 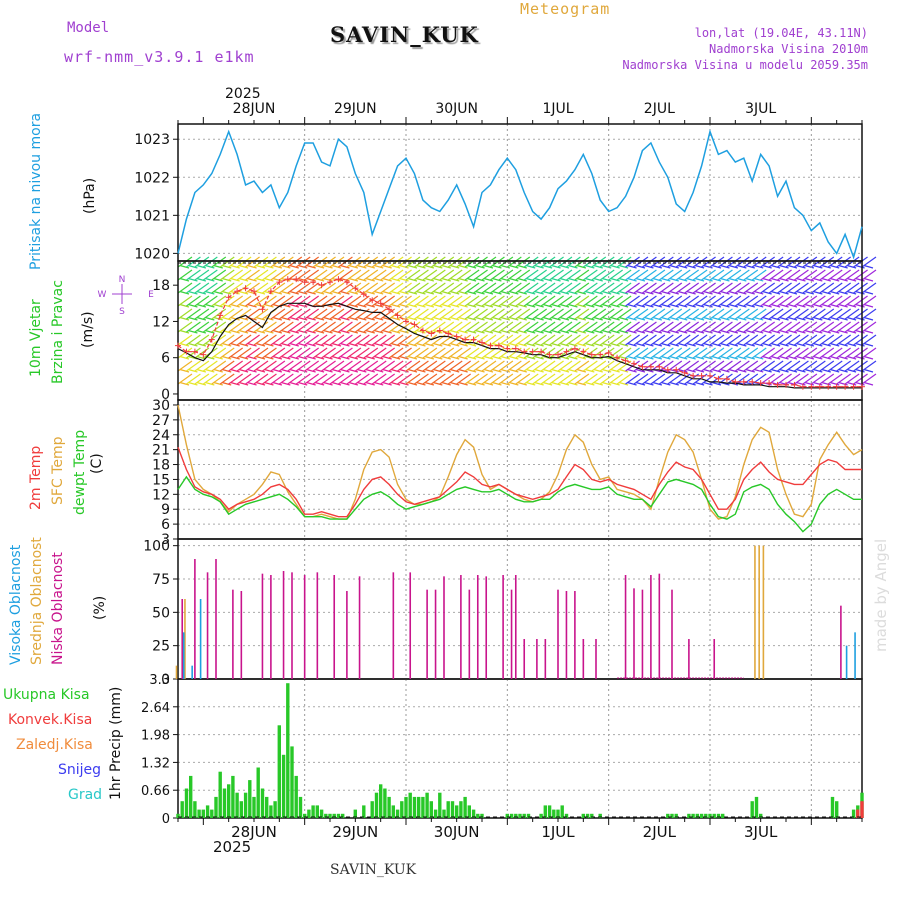 What do you see at coordinates (355, 109) in the screenshot?
I see `day-label-top: 29JUN` at bounding box center [355, 109].